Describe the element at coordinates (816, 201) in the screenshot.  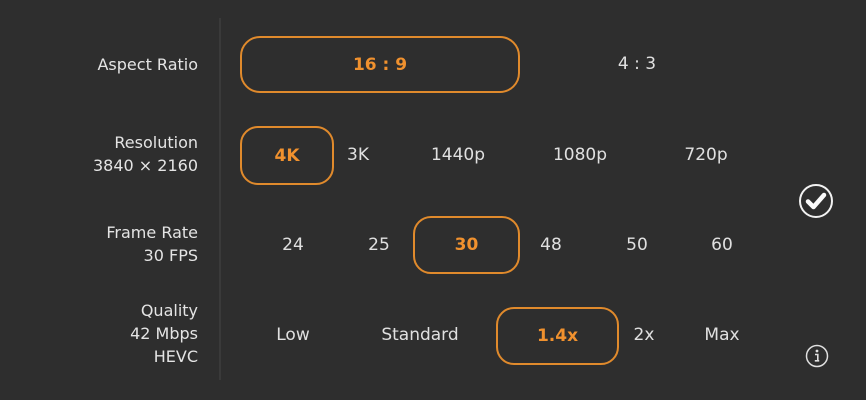
I see `checkmark-circle-icon` at that location.